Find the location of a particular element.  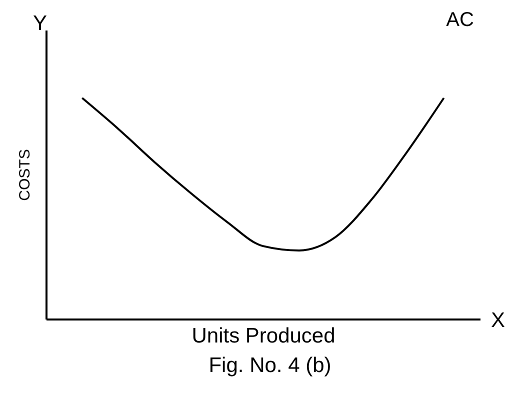

text: AC is located at coordinates (460, 20).